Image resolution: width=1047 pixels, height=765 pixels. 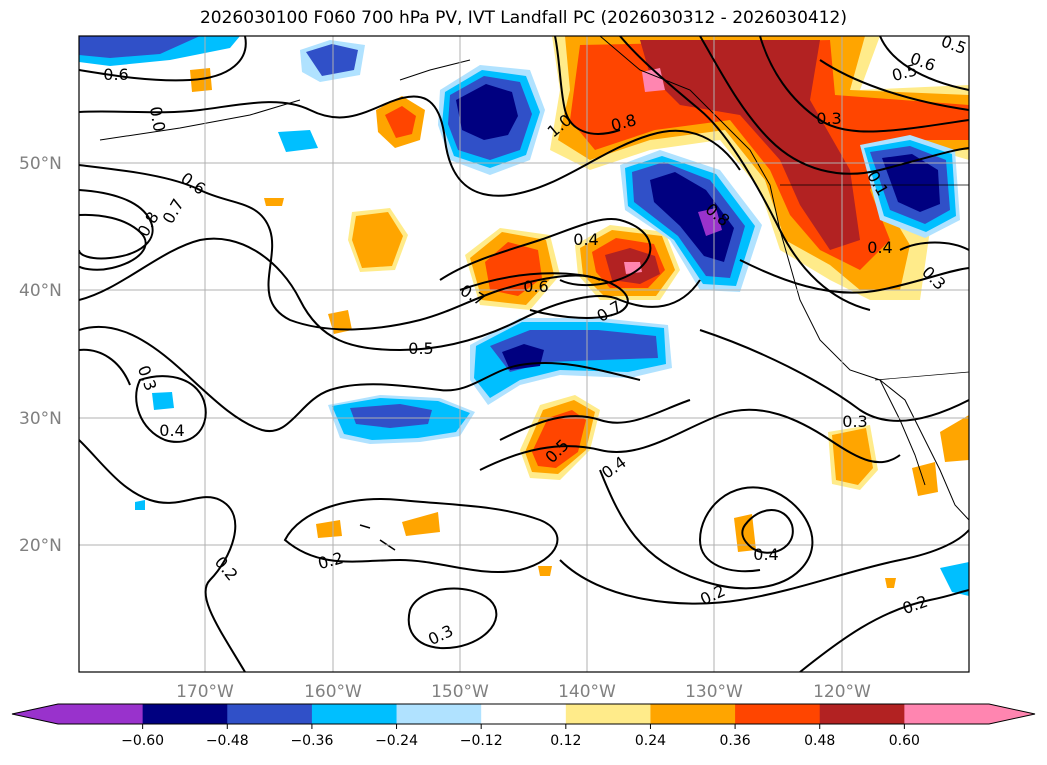 I want to click on contour-label: 0.0, so click(x=157, y=119).